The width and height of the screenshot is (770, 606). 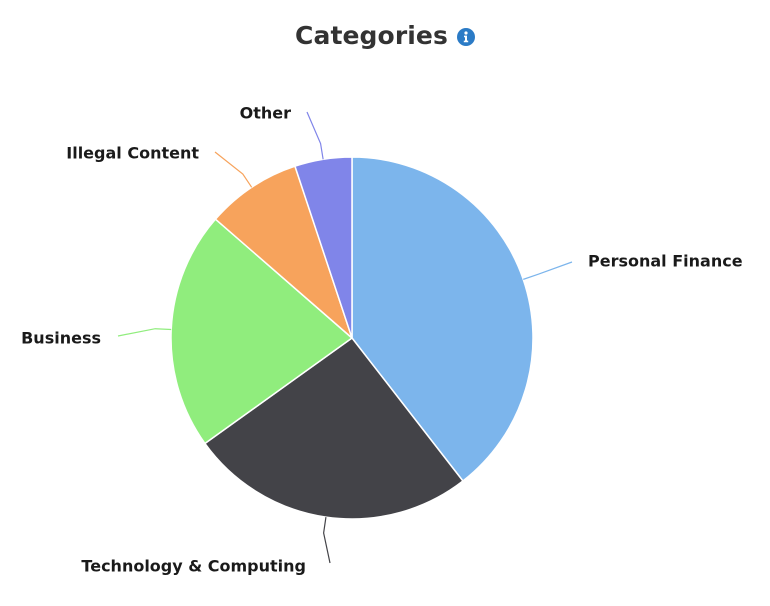 What do you see at coordinates (665, 261) in the screenshot?
I see `slice-label-personal-finance: Personal Finance` at bounding box center [665, 261].